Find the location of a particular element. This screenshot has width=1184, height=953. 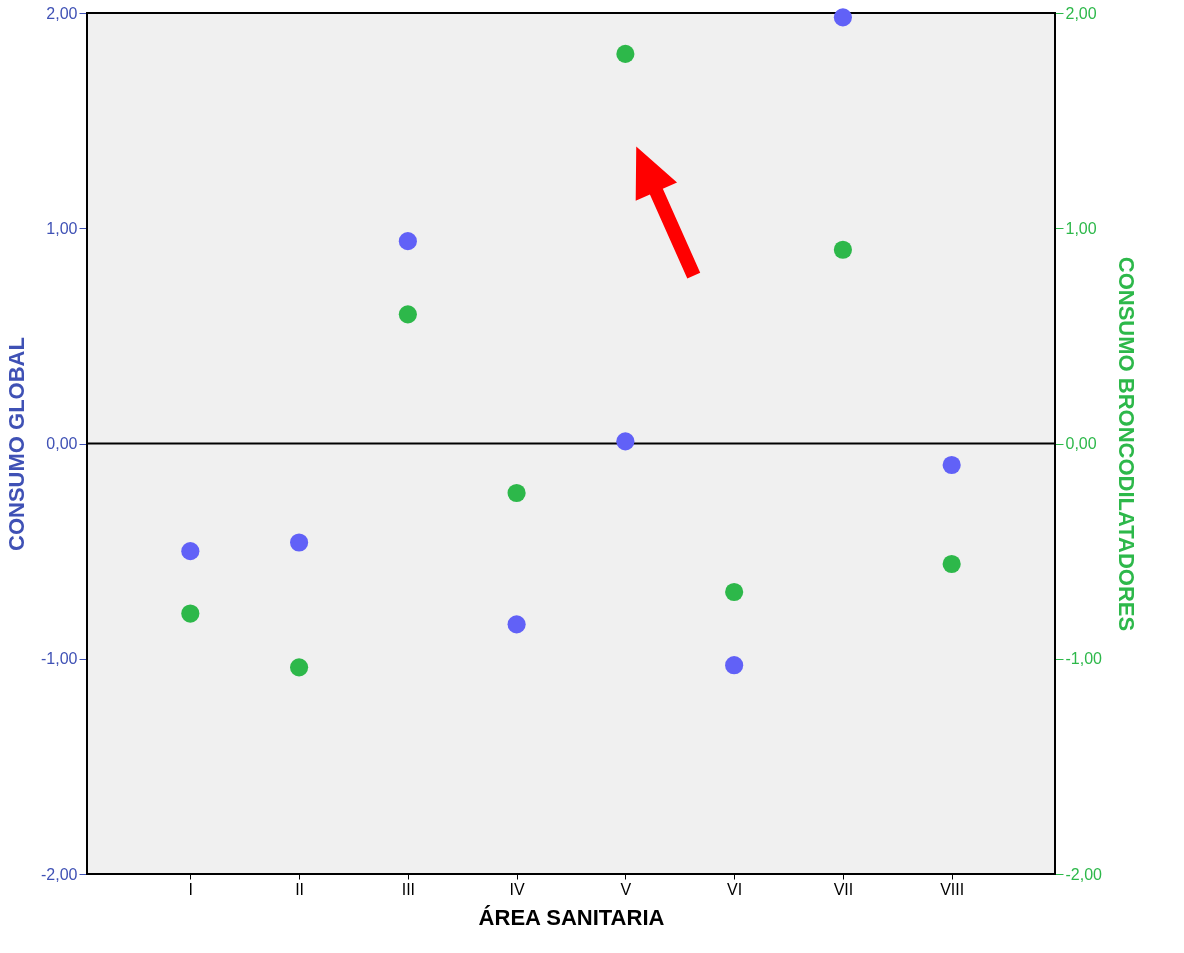

y2-tick-label: -2,00 is located at coordinates (1084, 874).